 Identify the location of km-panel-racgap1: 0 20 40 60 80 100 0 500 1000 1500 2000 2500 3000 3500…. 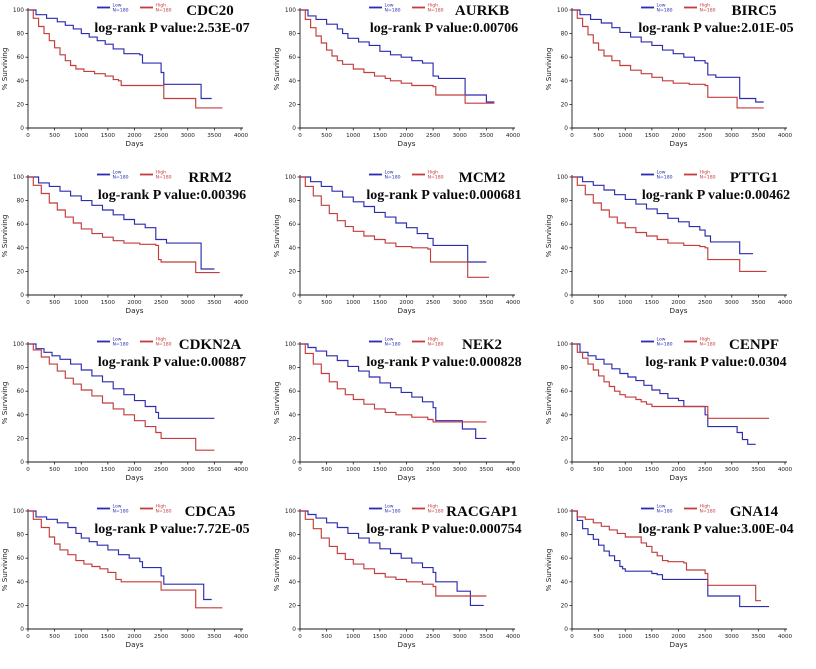
(408, 584).